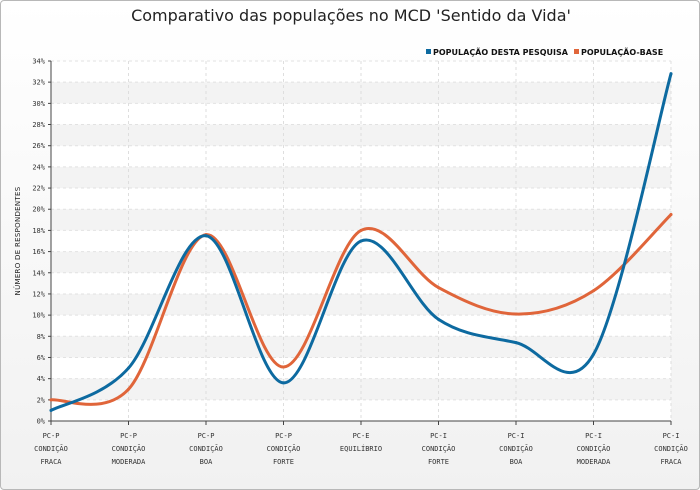 The height and width of the screenshot is (490, 700). I want to click on y-tick-label: 24%, so click(38, 167).